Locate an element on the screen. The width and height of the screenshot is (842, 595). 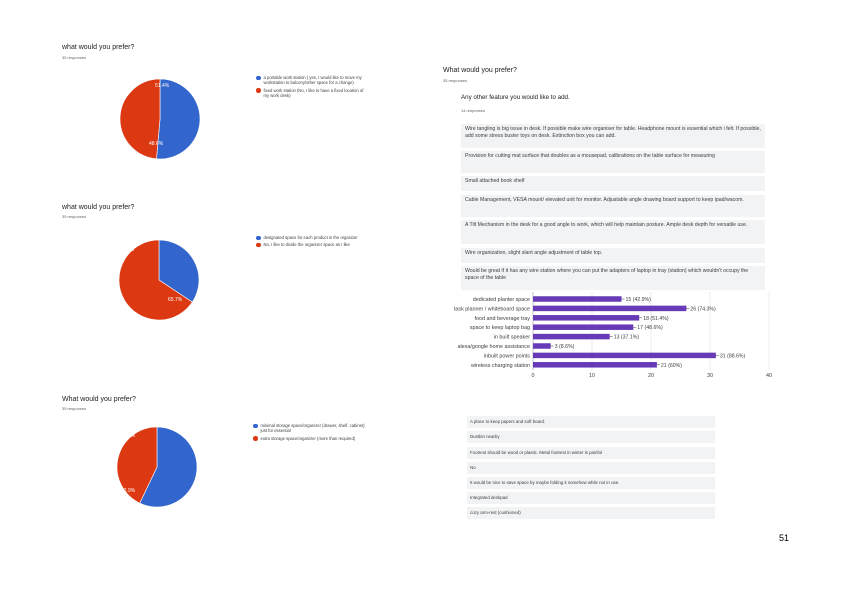
pie2-responses: 35 responses is located at coordinates (74, 216).